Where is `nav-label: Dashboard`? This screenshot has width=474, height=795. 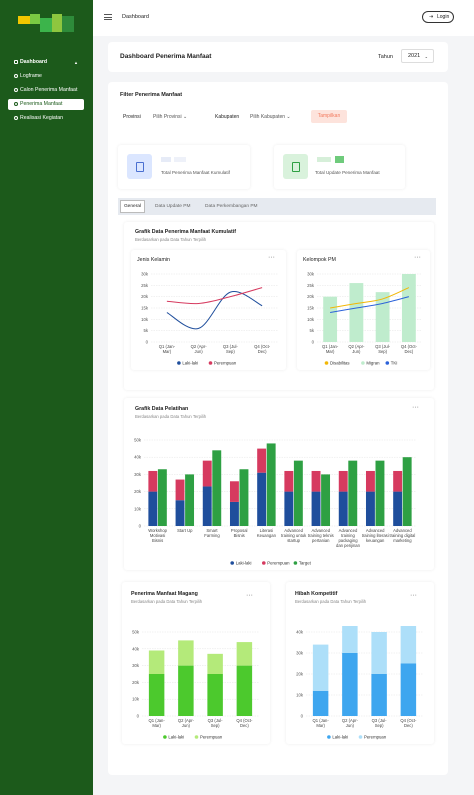 nav-label: Dashboard is located at coordinates (34, 62).